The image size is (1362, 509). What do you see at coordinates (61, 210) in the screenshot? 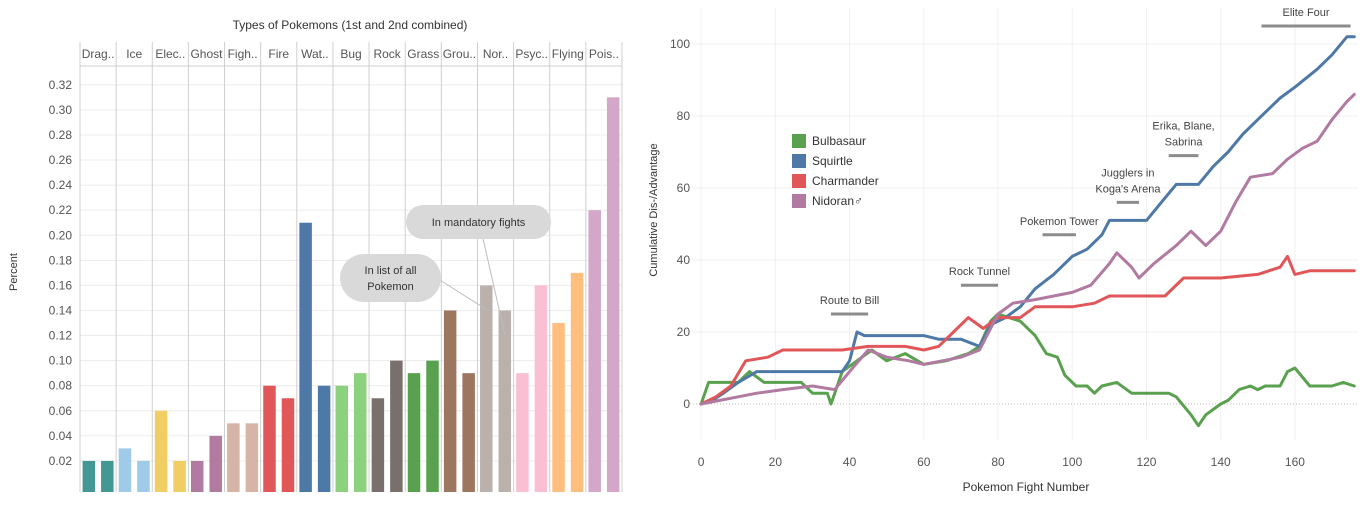
I see `bar-y-tick-label: 0.22` at bounding box center [61, 210].